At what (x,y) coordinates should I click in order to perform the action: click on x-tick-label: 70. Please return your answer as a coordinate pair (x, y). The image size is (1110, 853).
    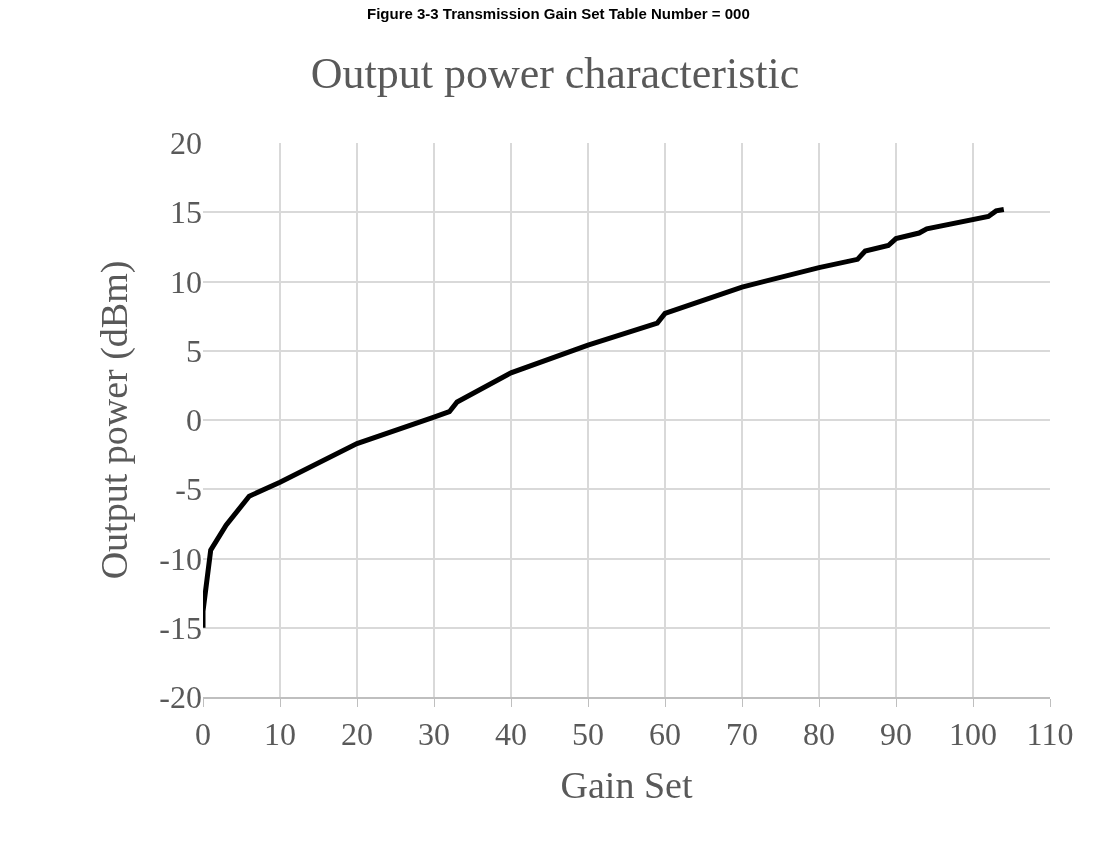
    Looking at the image, I should click on (742, 734).